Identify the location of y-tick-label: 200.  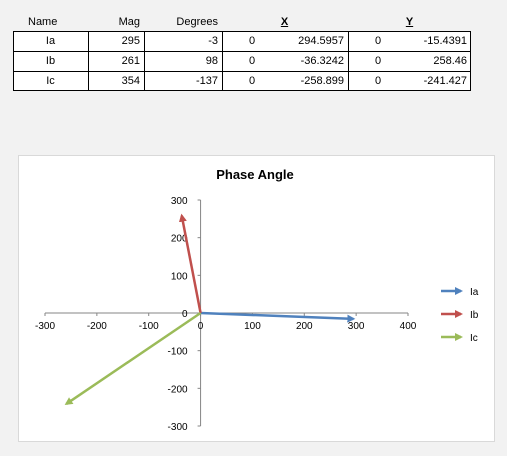
(179, 239).